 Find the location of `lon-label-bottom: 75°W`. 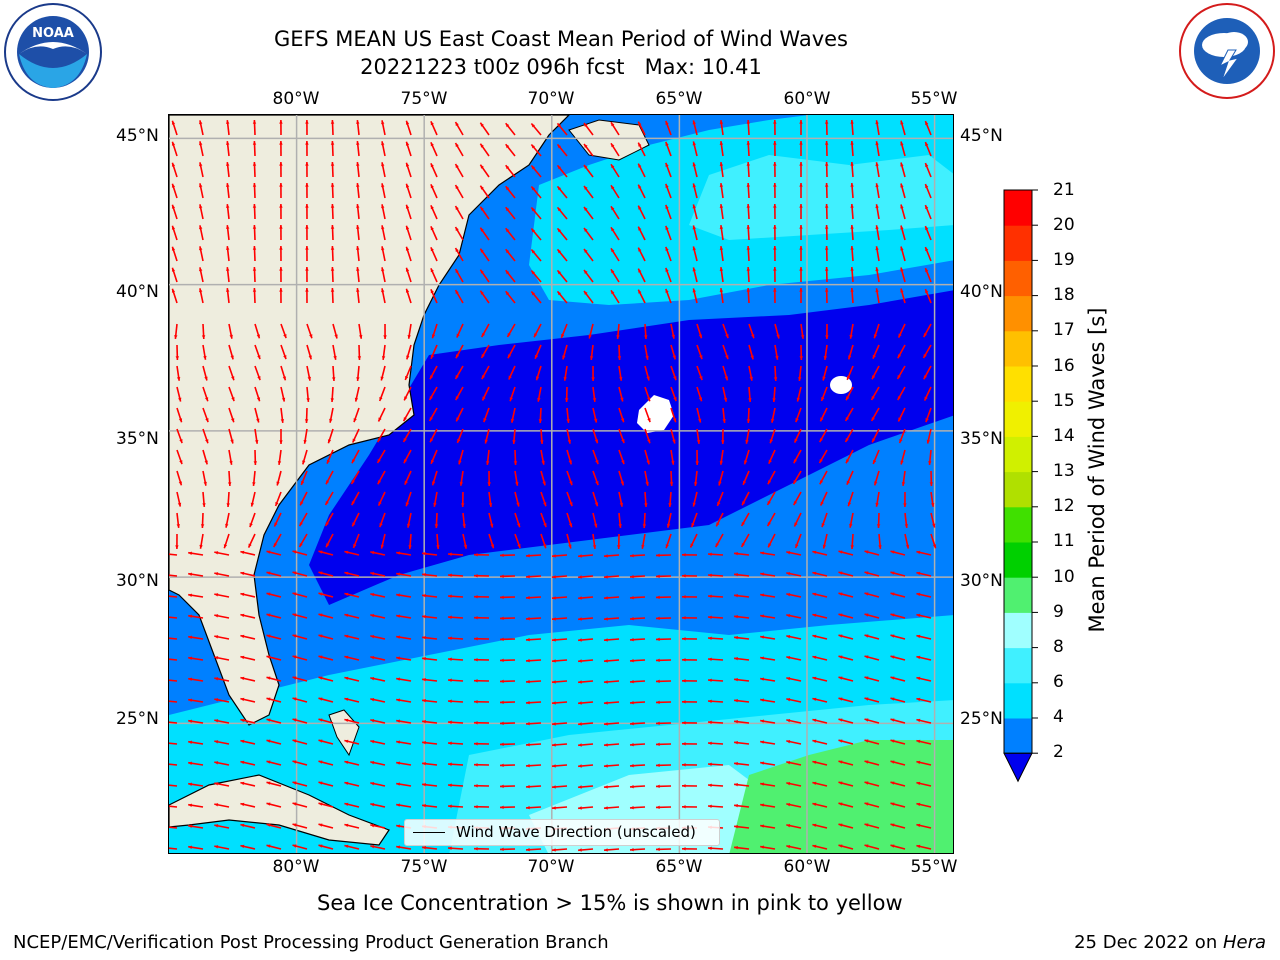

lon-label-bottom: 75°W is located at coordinates (424, 867).